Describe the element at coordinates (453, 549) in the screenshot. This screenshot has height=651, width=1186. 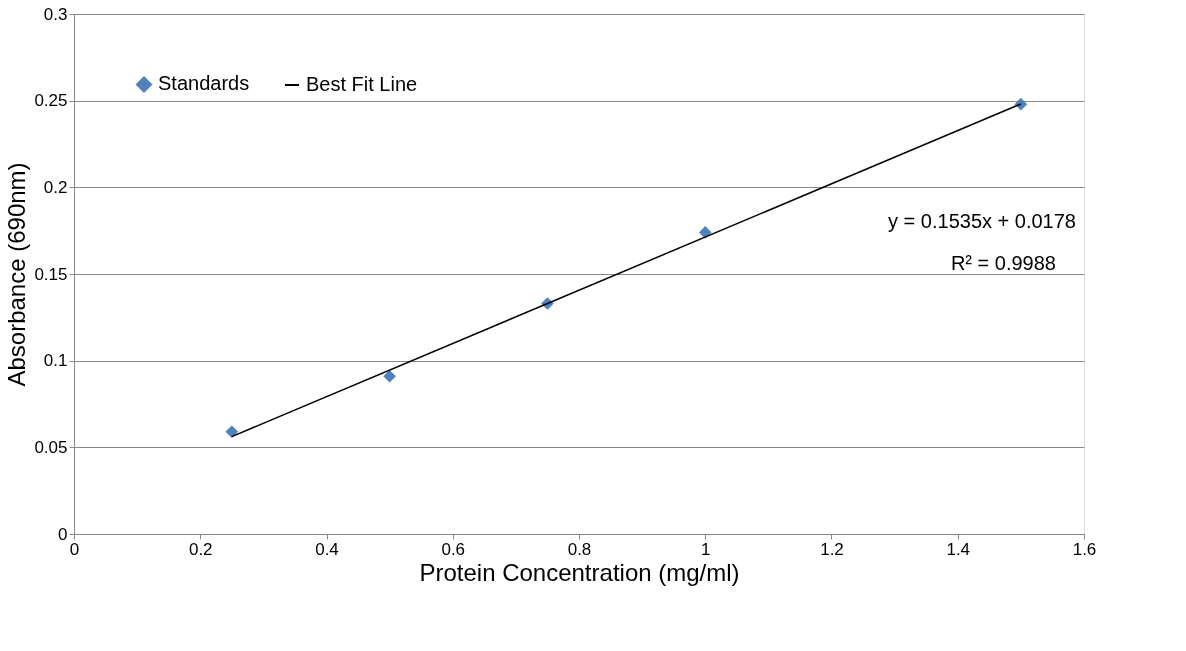
I see `x-tick-label: 0.6` at that location.